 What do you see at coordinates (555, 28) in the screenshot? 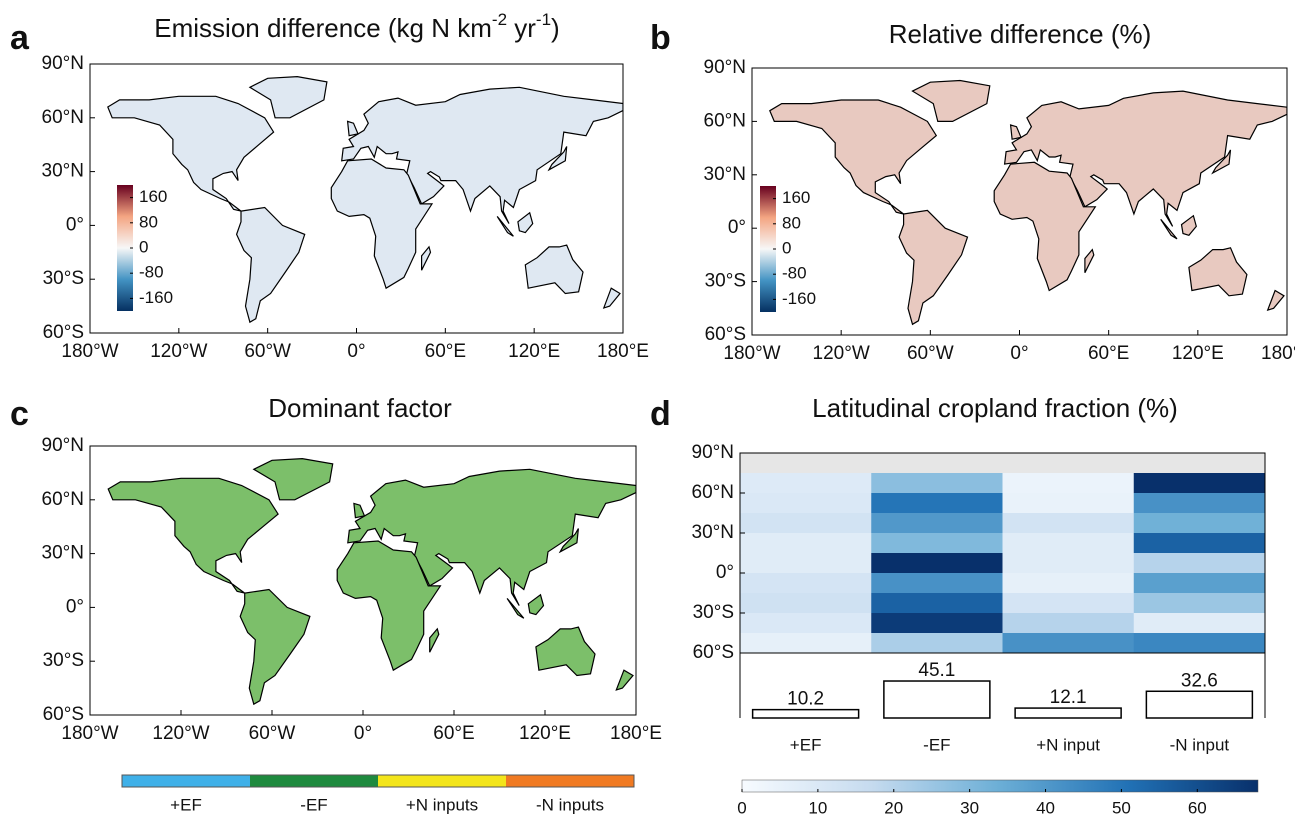
I see `title-part: )` at bounding box center [555, 28].